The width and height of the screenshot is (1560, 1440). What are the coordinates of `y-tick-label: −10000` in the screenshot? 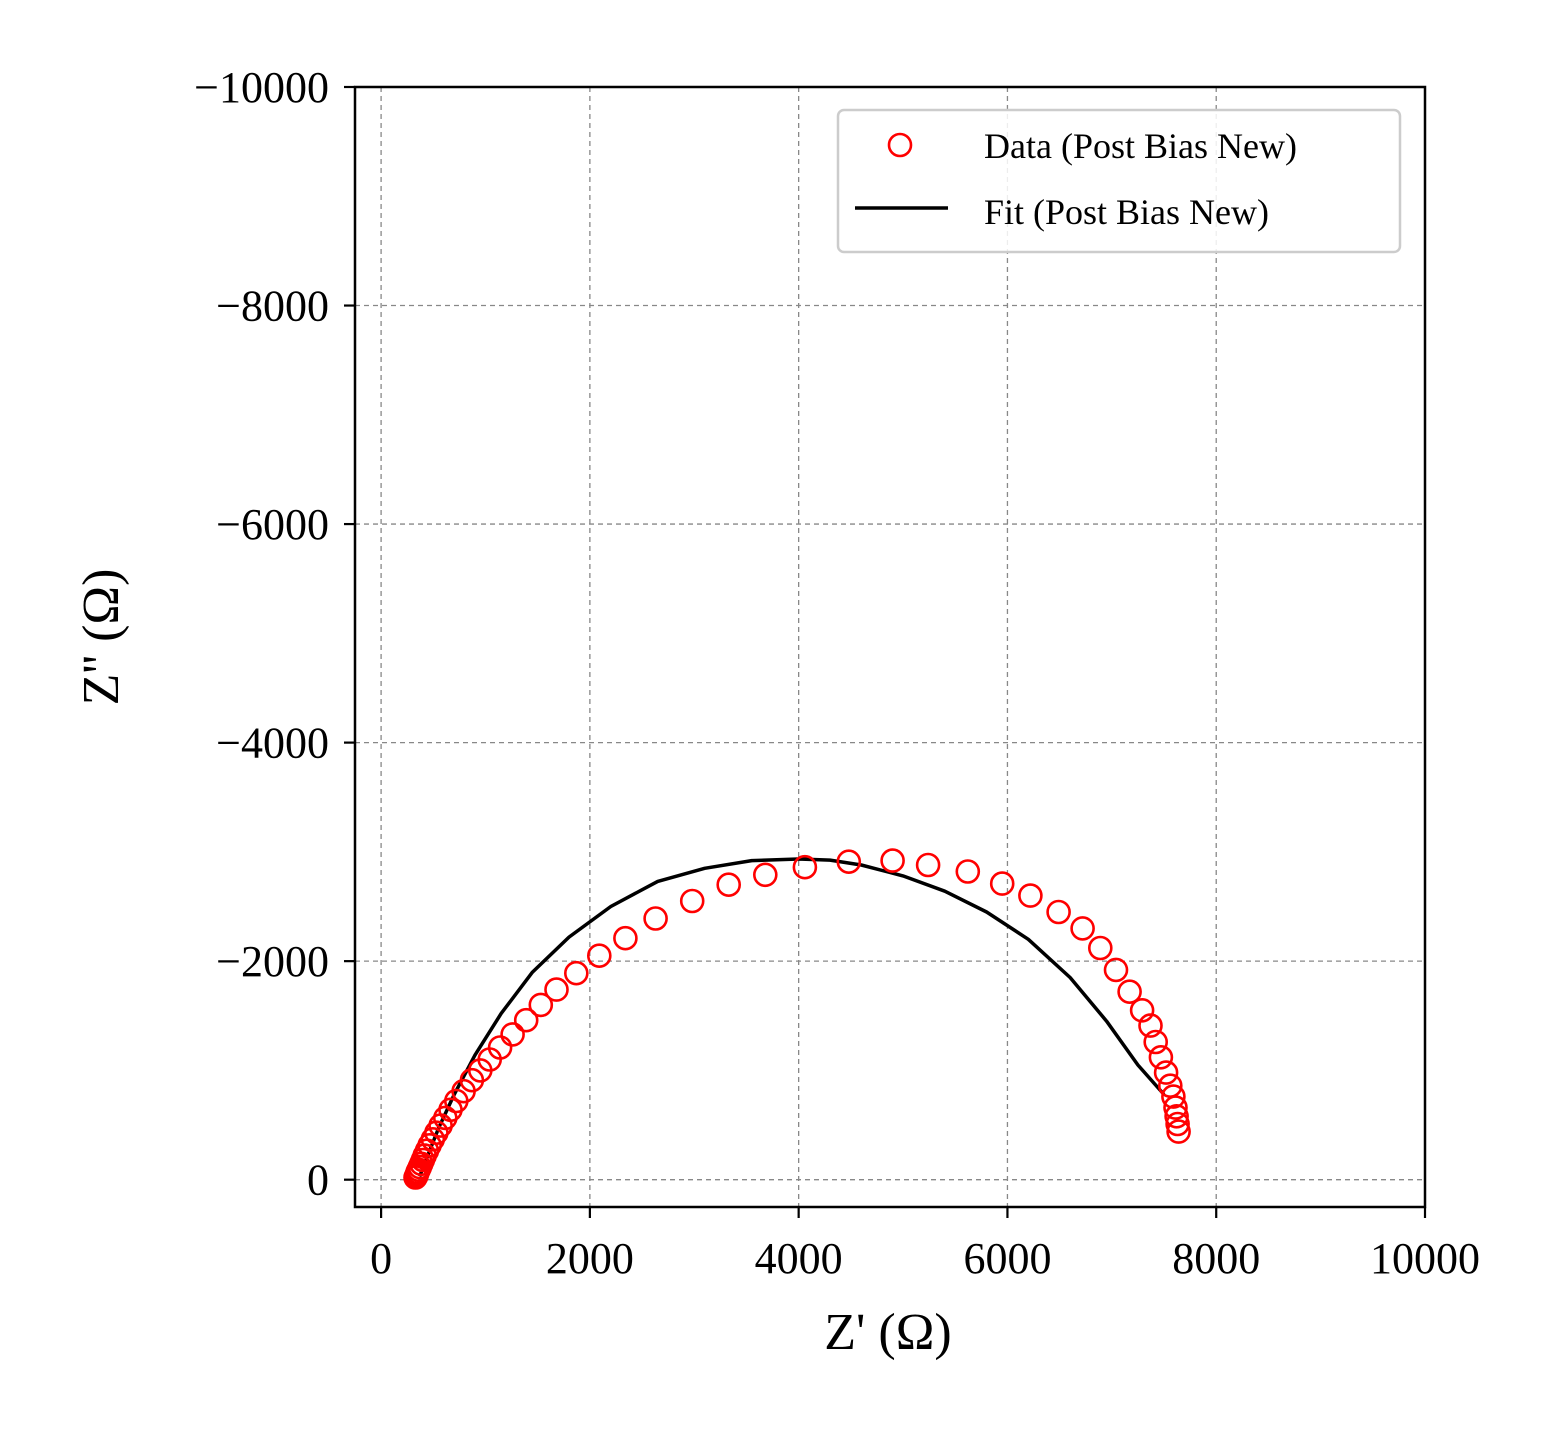 It's located at (261, 87).